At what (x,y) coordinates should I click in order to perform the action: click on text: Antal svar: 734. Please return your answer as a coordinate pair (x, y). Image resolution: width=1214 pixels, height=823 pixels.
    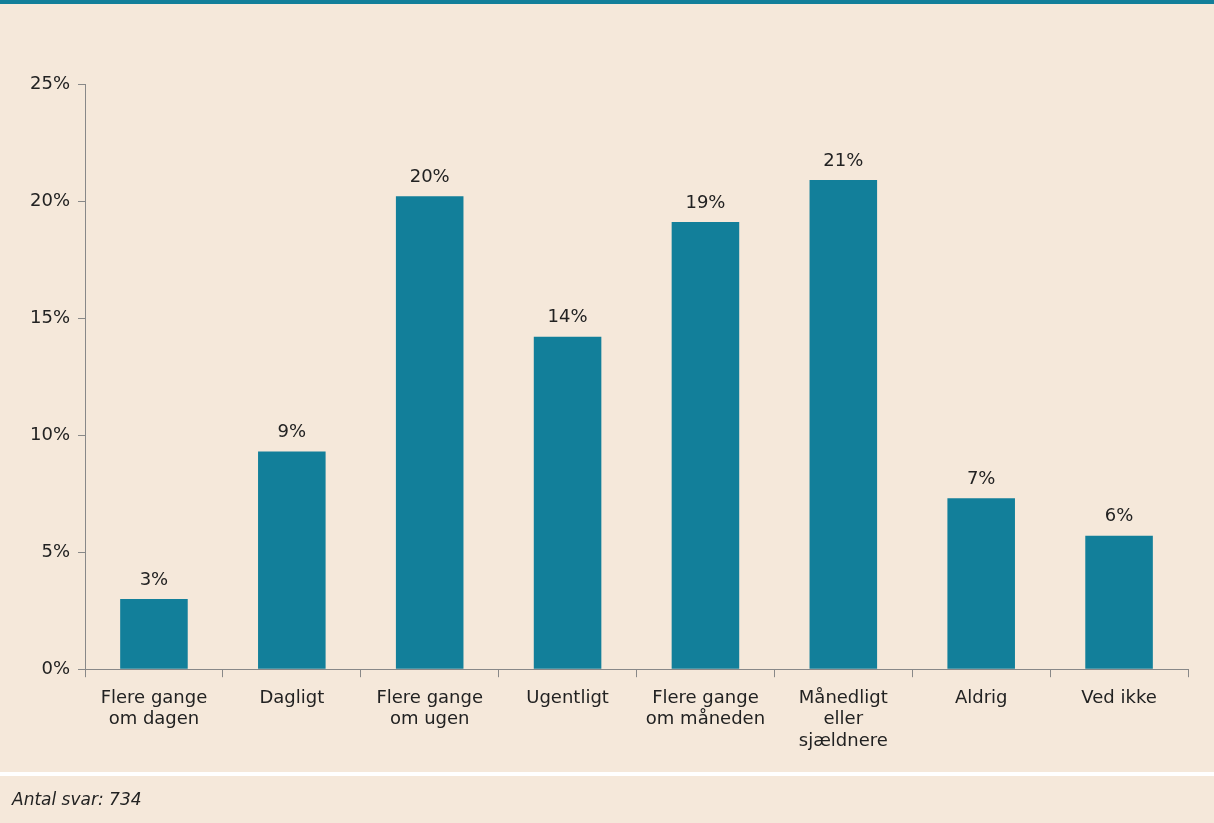
    Looking at the image, I should click on (607, 799).